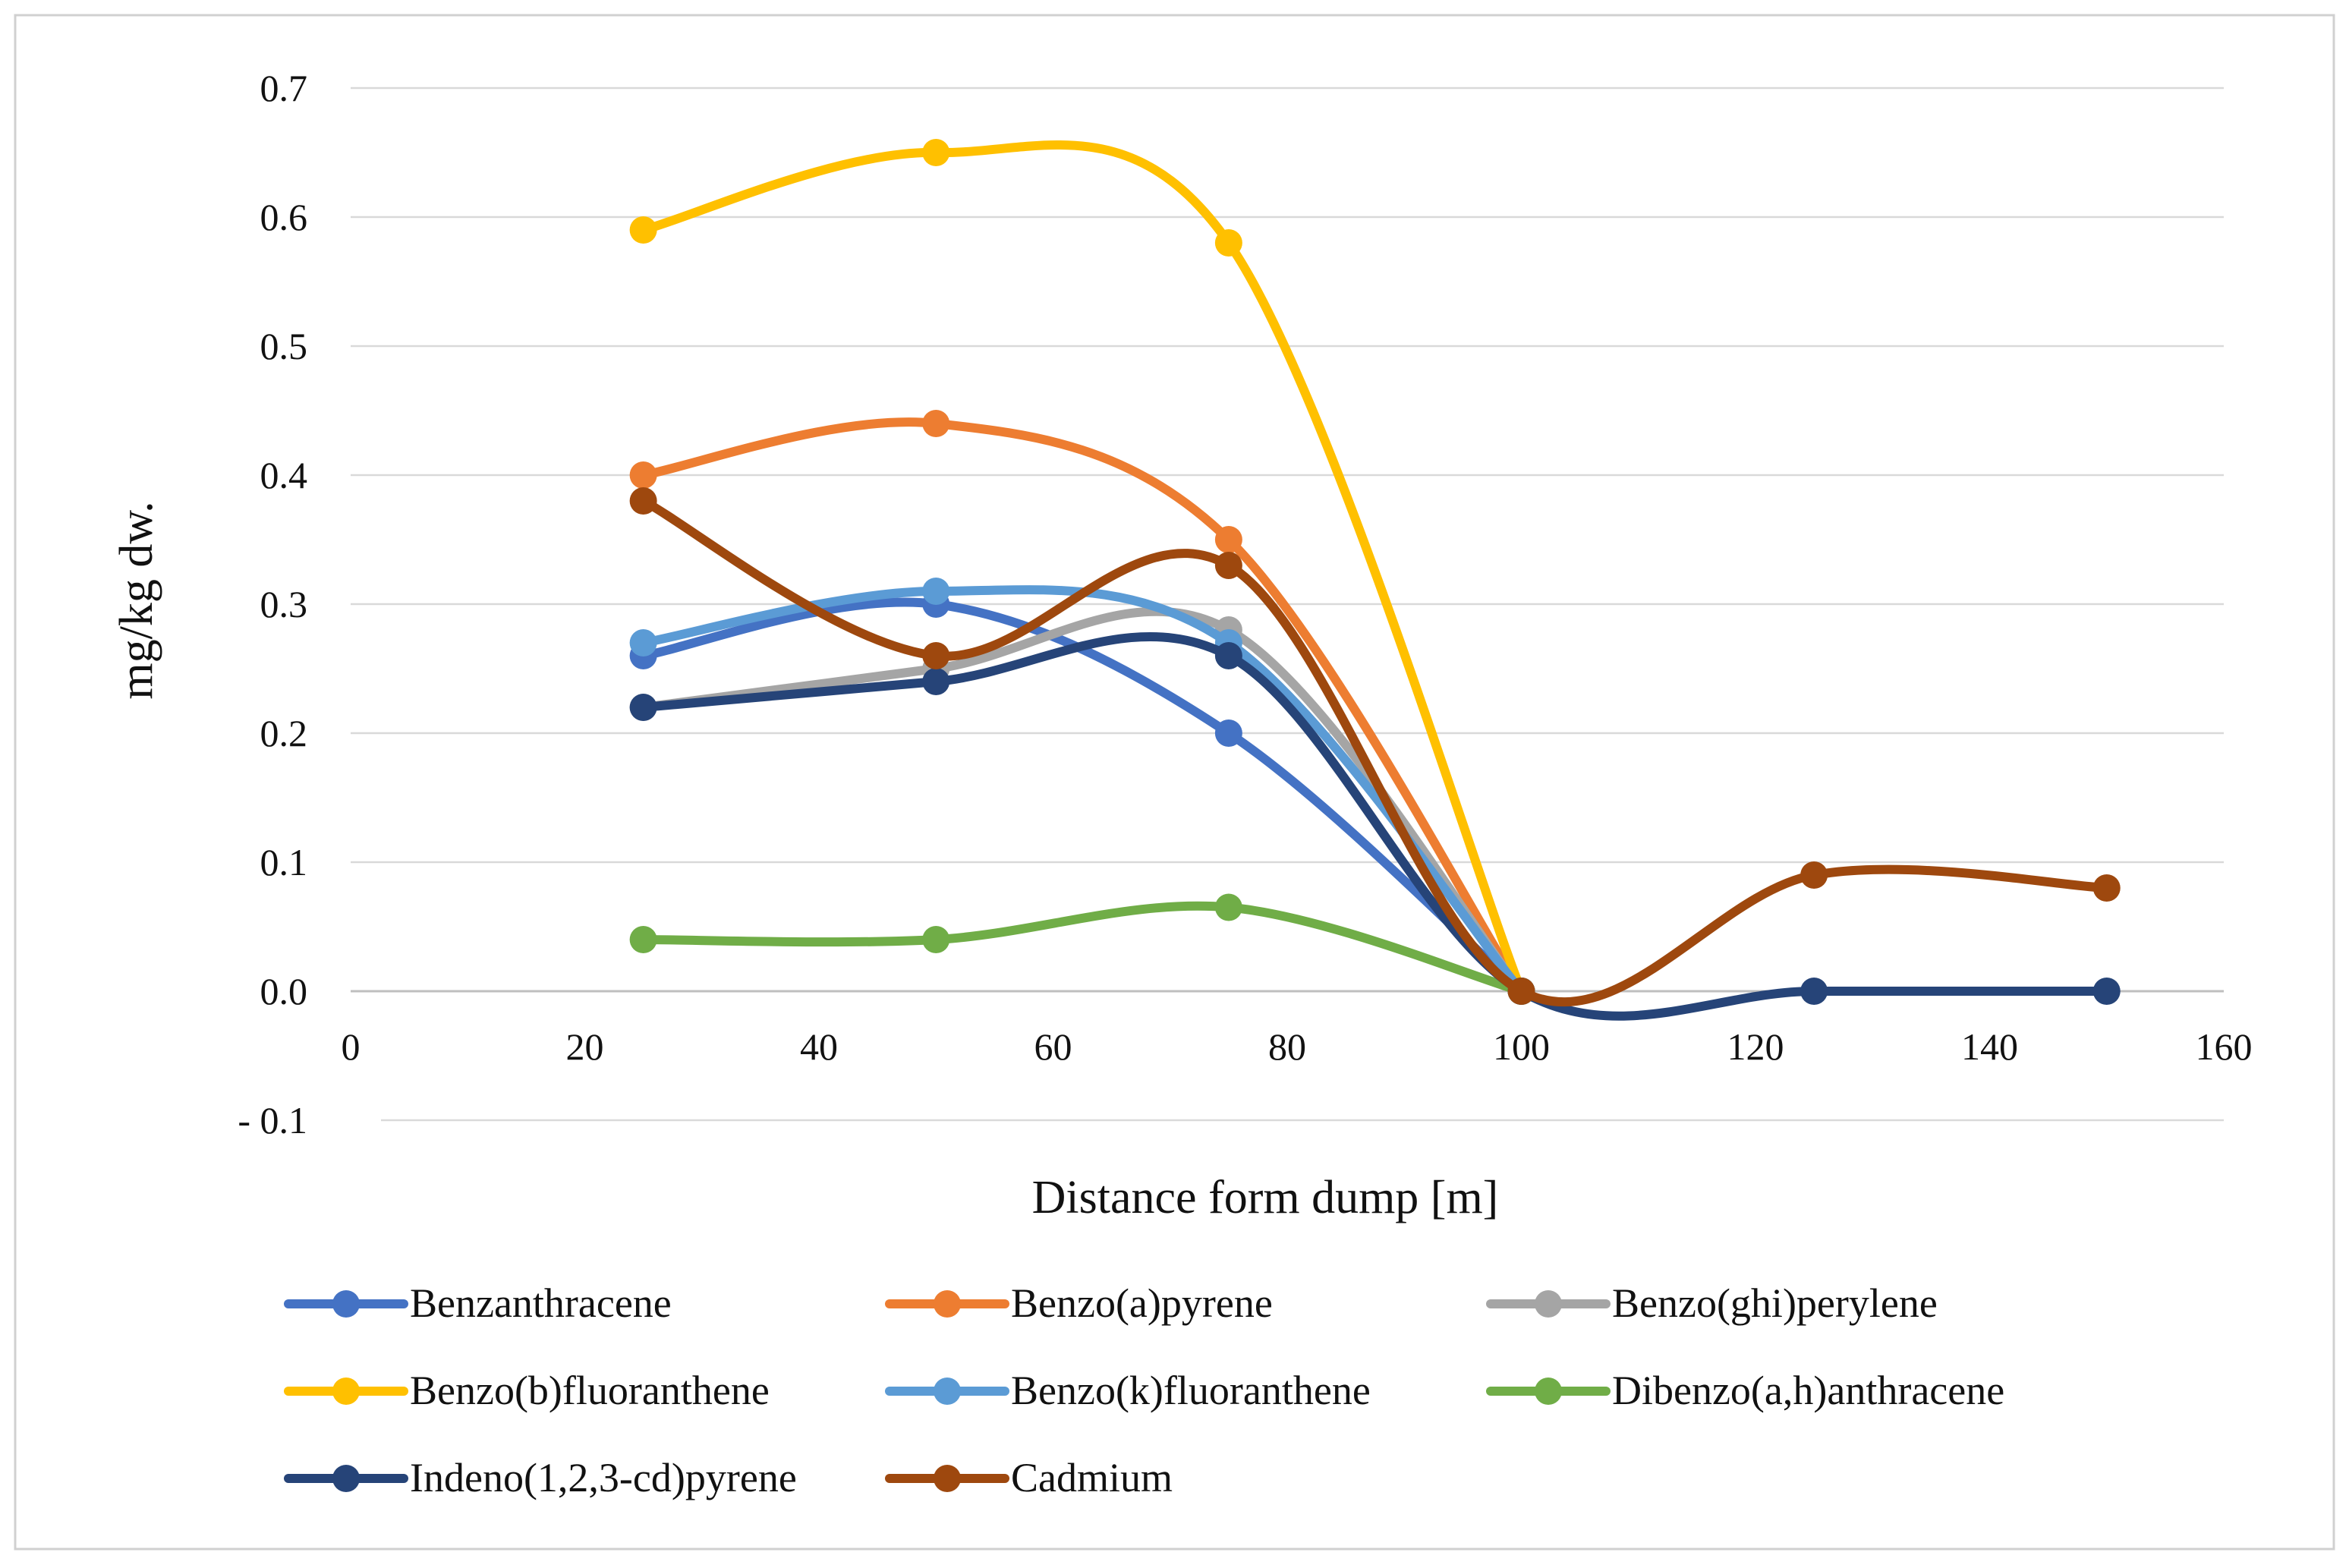 Image resolution: width=2349 pixels, height=1568 pixels. Describe the element at coordinates (1053, 1046) in the screenshot. I see `x-tick-label: 60` at that location.